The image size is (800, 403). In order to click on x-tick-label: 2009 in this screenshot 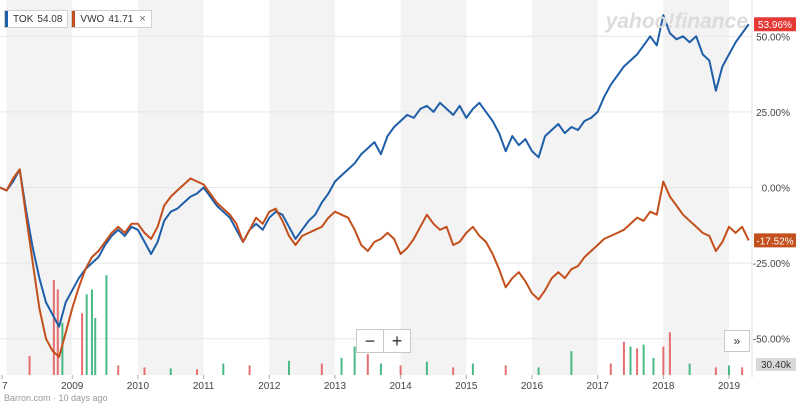, I will do `click(72, 386)`.